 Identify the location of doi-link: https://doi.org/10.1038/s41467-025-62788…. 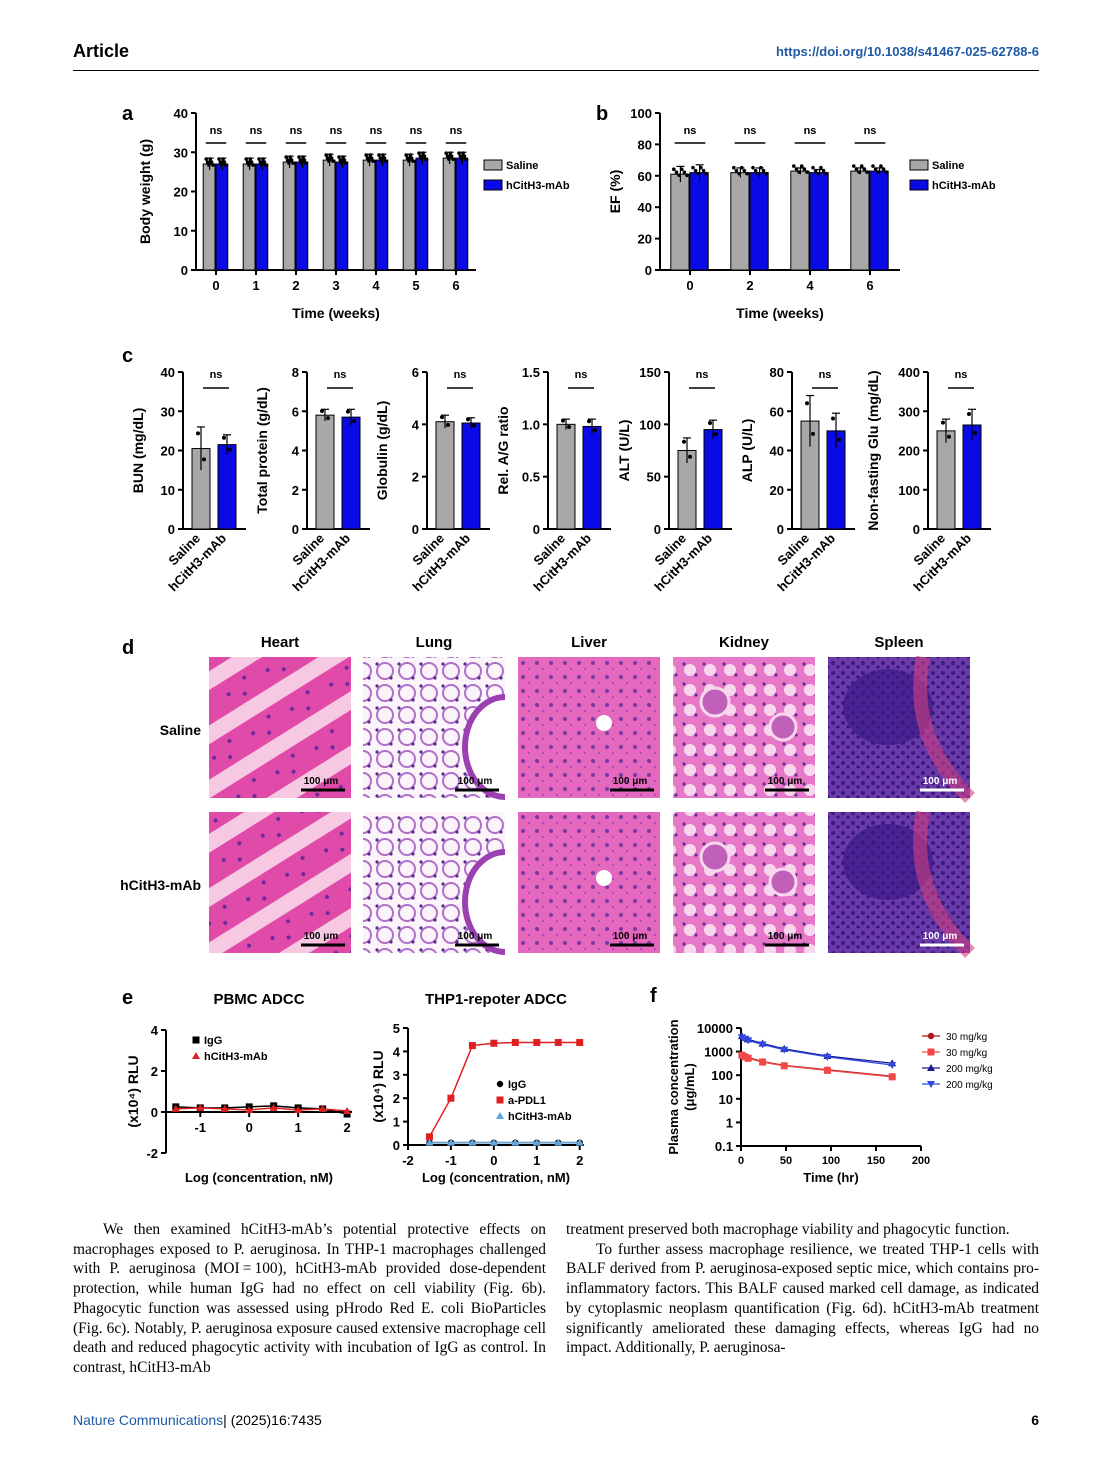
(907, 51).